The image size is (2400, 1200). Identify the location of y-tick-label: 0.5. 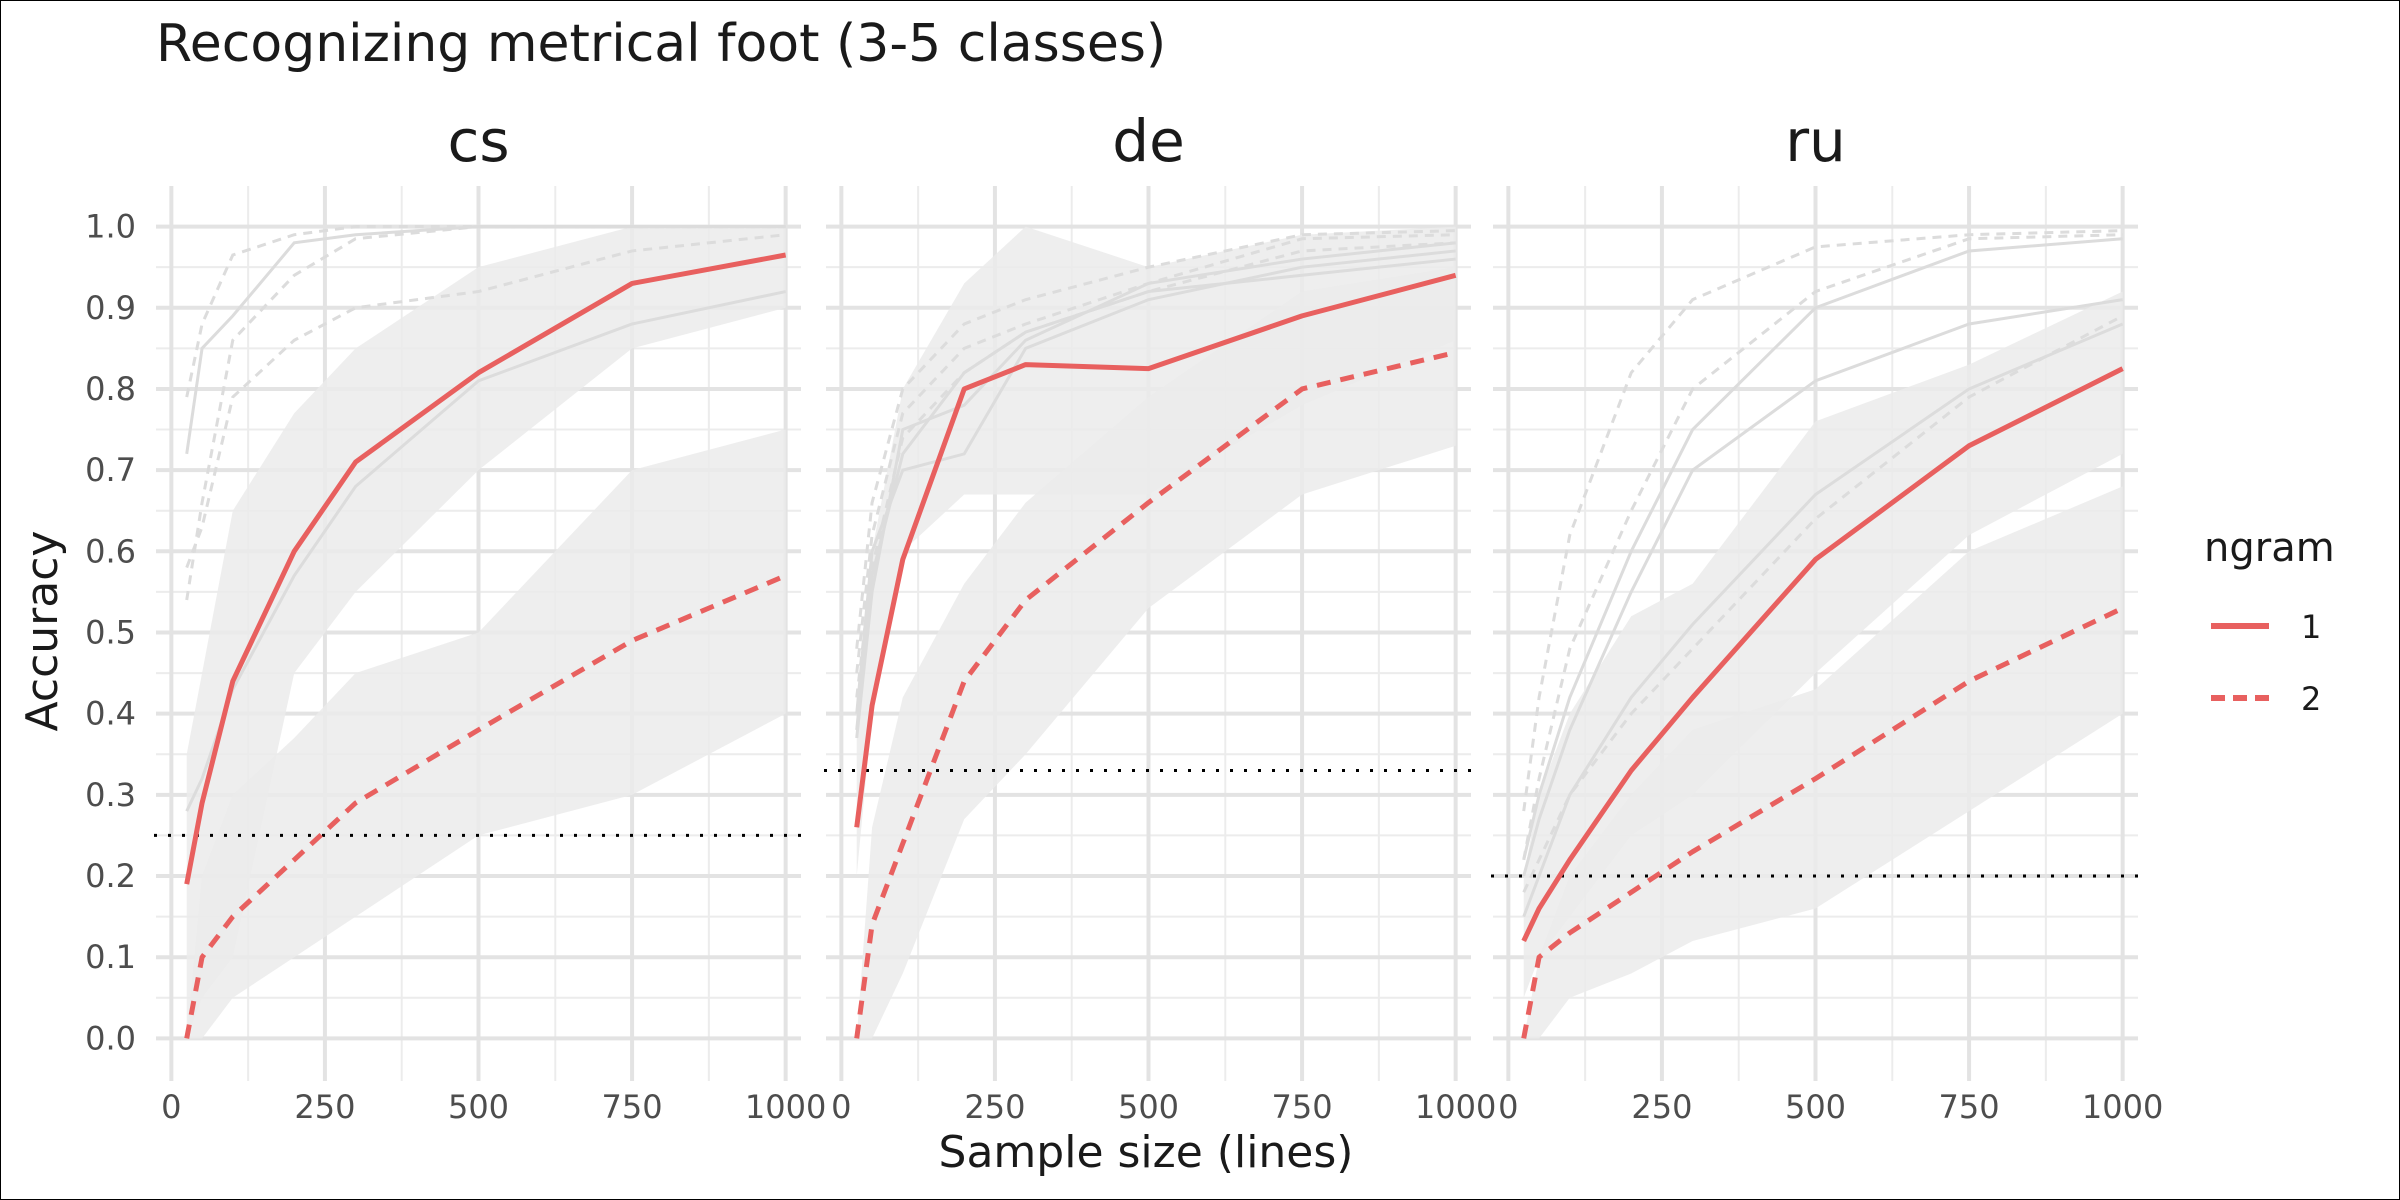
(110, 632).